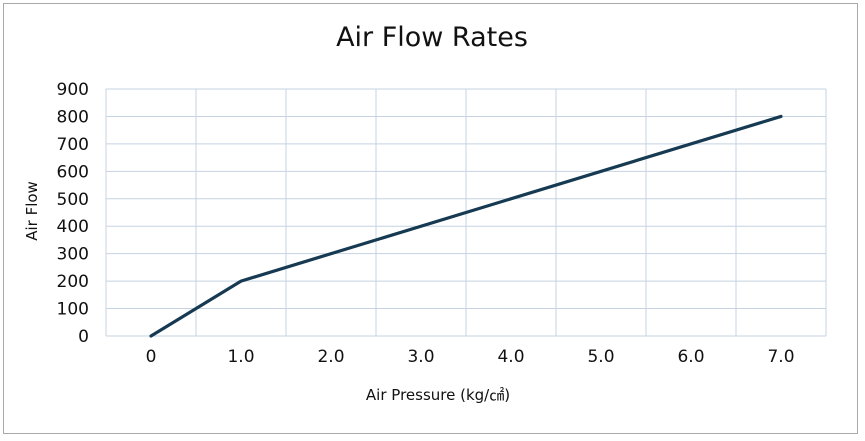 The width and height of the screenshot is (865, 441). Describe the element at coordinates (780, 357) in the screenshot. I see `x-tick-label-7: 7.0` at that location.